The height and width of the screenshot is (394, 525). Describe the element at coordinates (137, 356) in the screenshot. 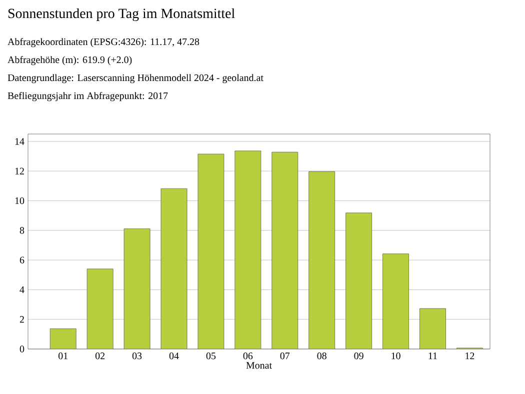

I see `x-tick-label: 03` at that location.